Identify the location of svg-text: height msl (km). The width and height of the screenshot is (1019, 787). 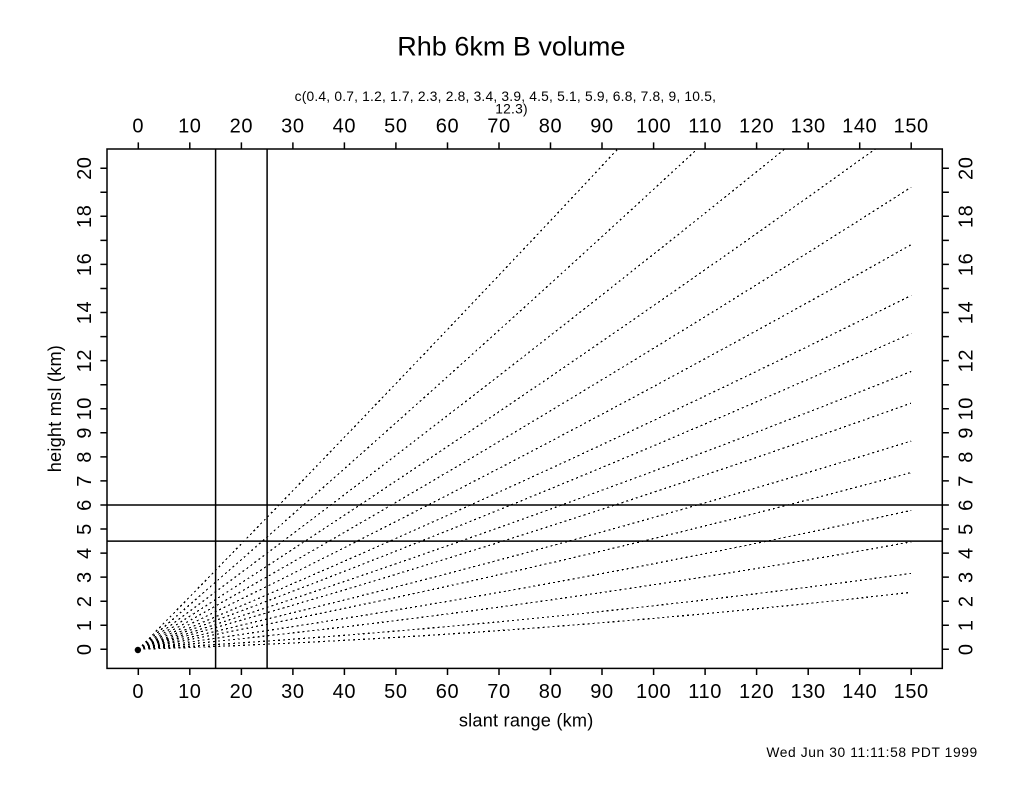
(55, 408).